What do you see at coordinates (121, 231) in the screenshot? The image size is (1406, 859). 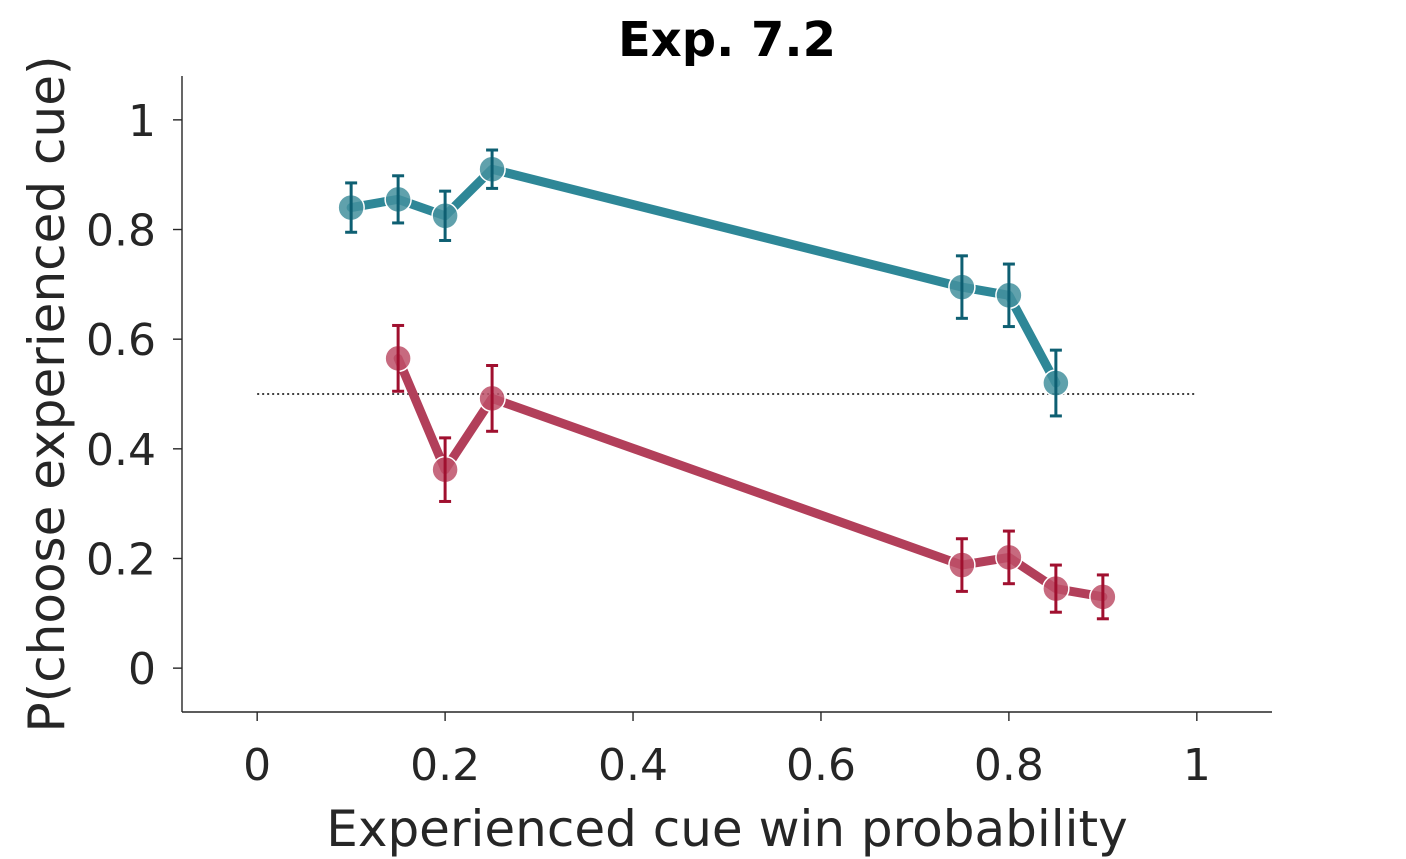 I see `y-tick-label: 0.8` at bounding box center [121, 231].